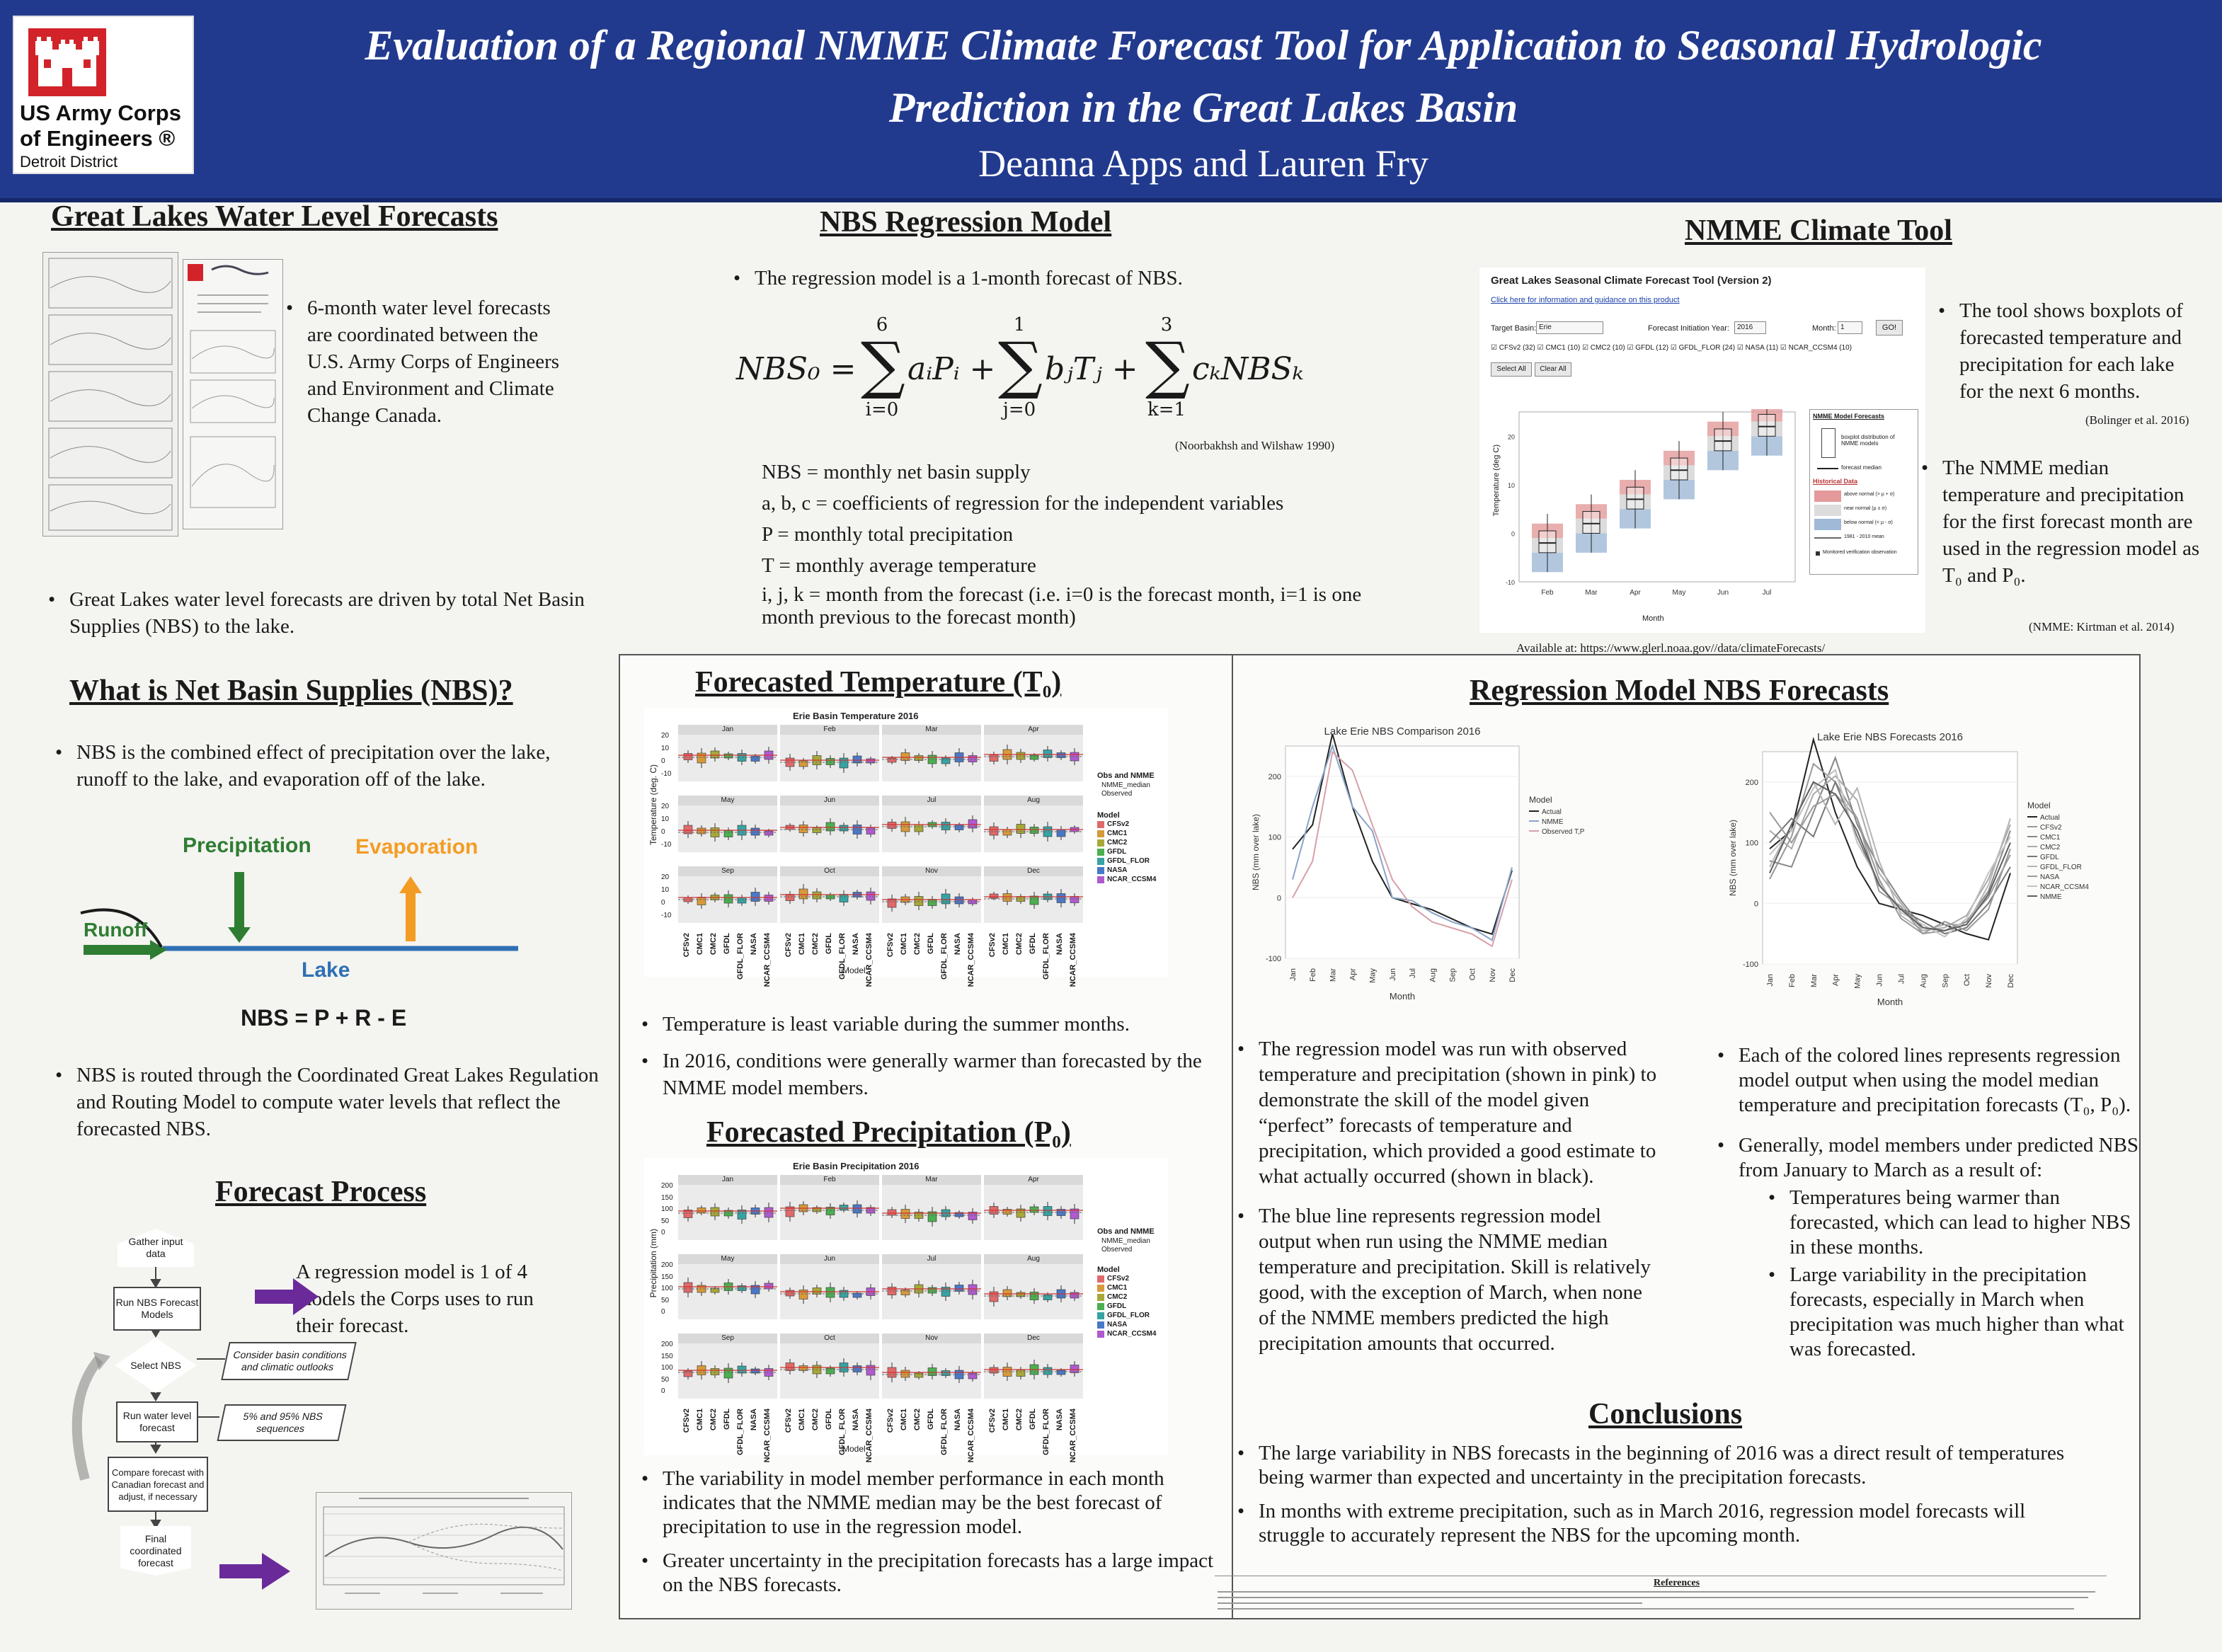  Describe the element at coordinates (1750, 327) in the screenshot. I see `tool-year-select: 2016` at that location.